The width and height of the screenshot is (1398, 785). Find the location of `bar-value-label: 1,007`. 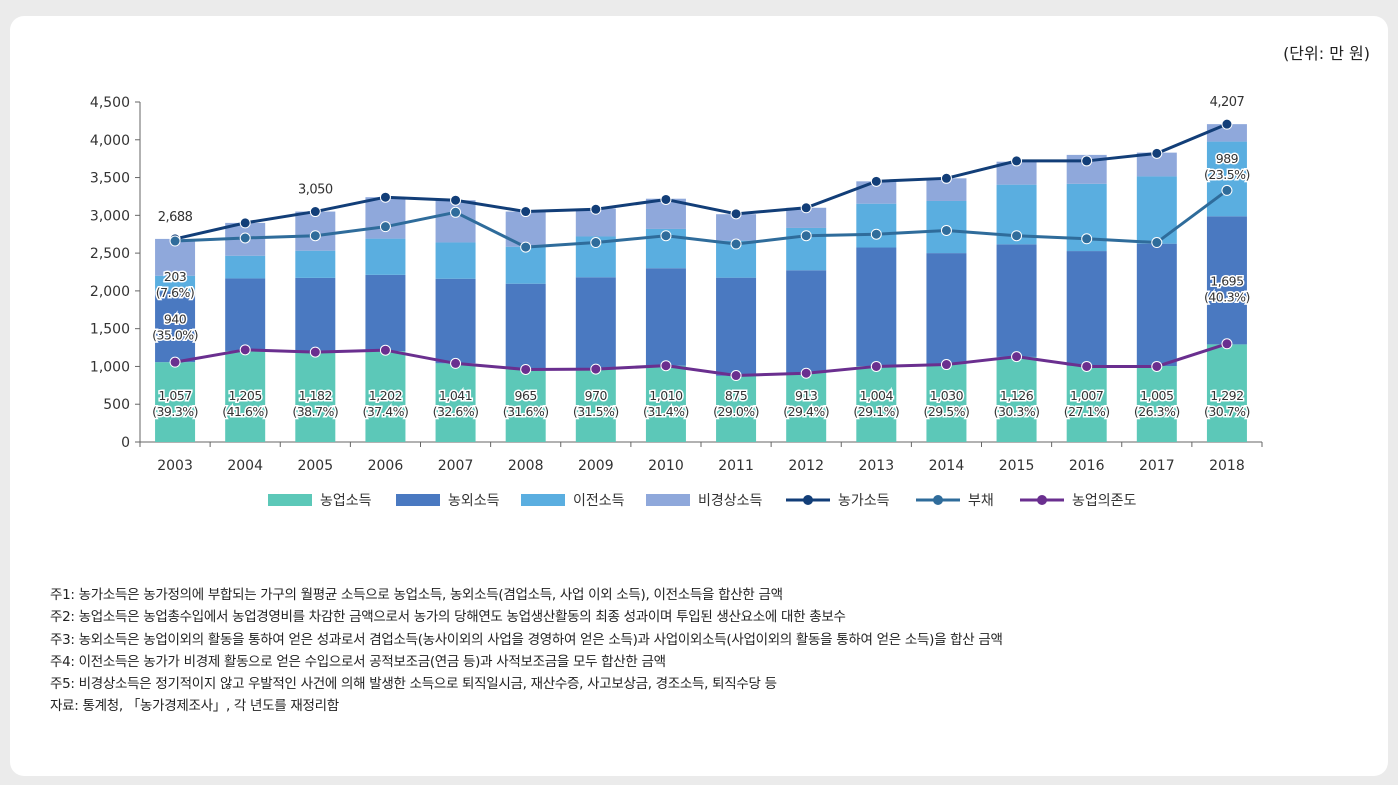

bar-value-label: 1,007 is located at coordinates (1086, 395).